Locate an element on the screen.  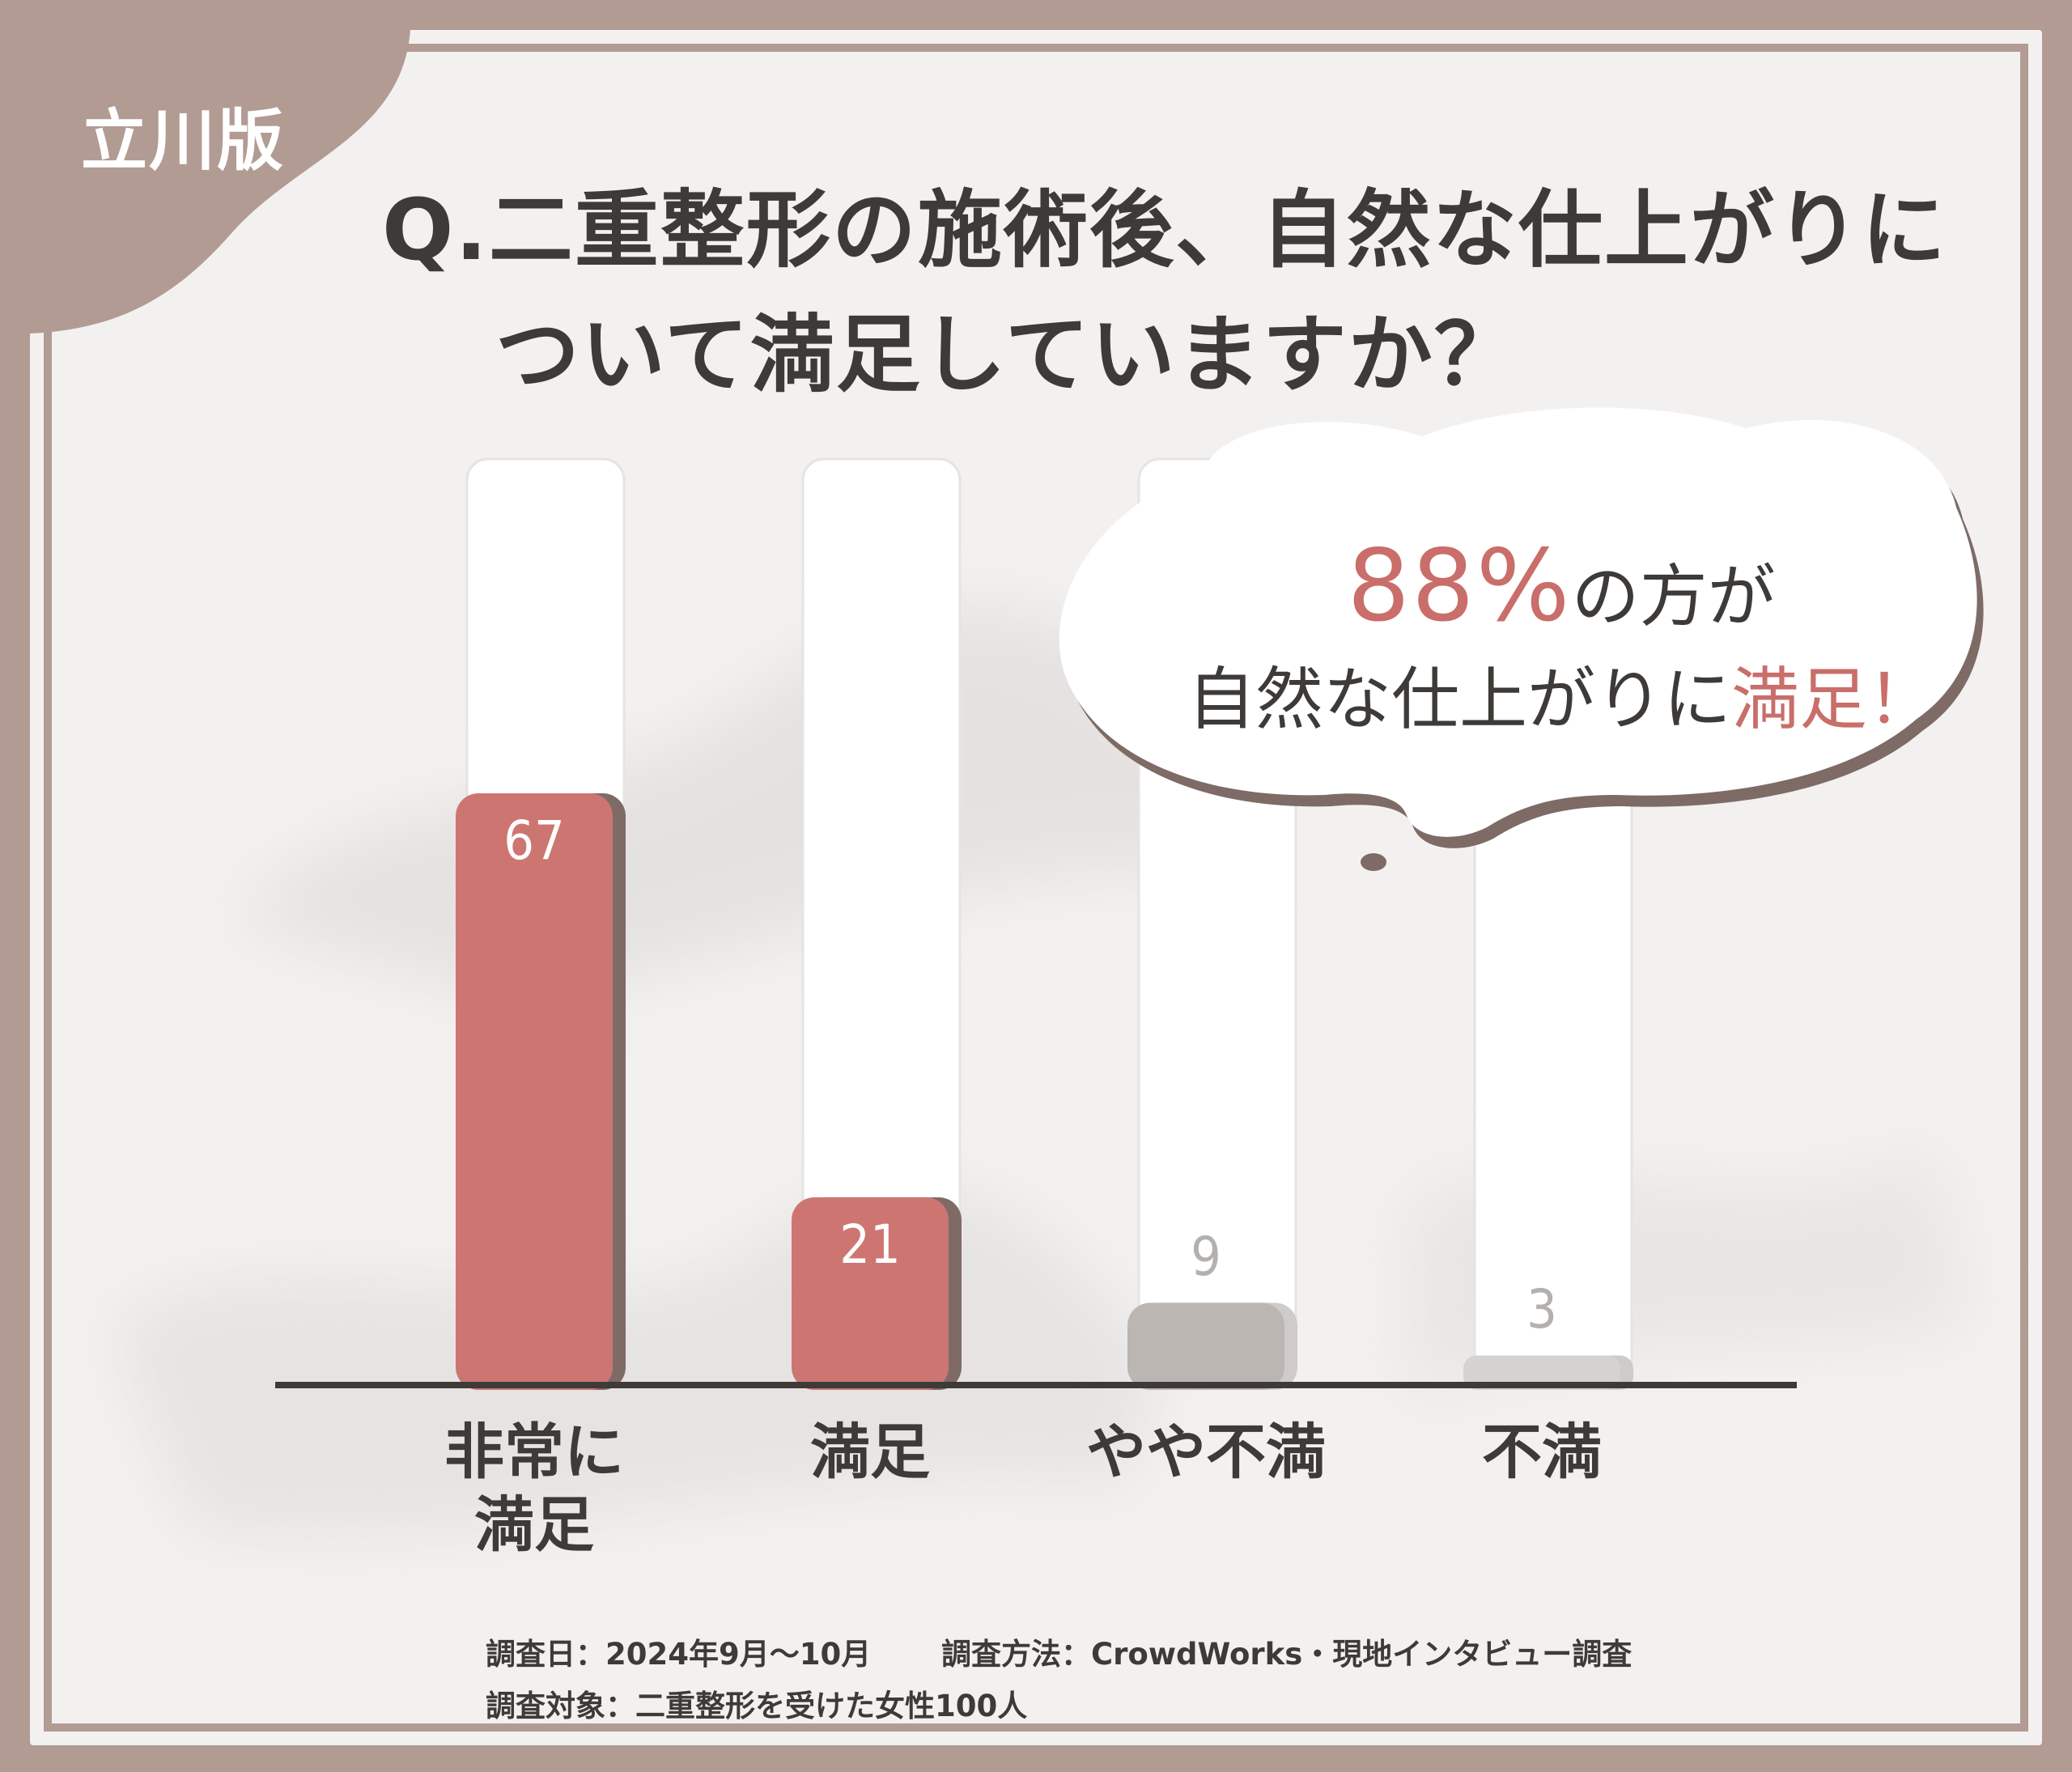
bar-value-label-3: 9 is located at coordinates (1206, 1258).